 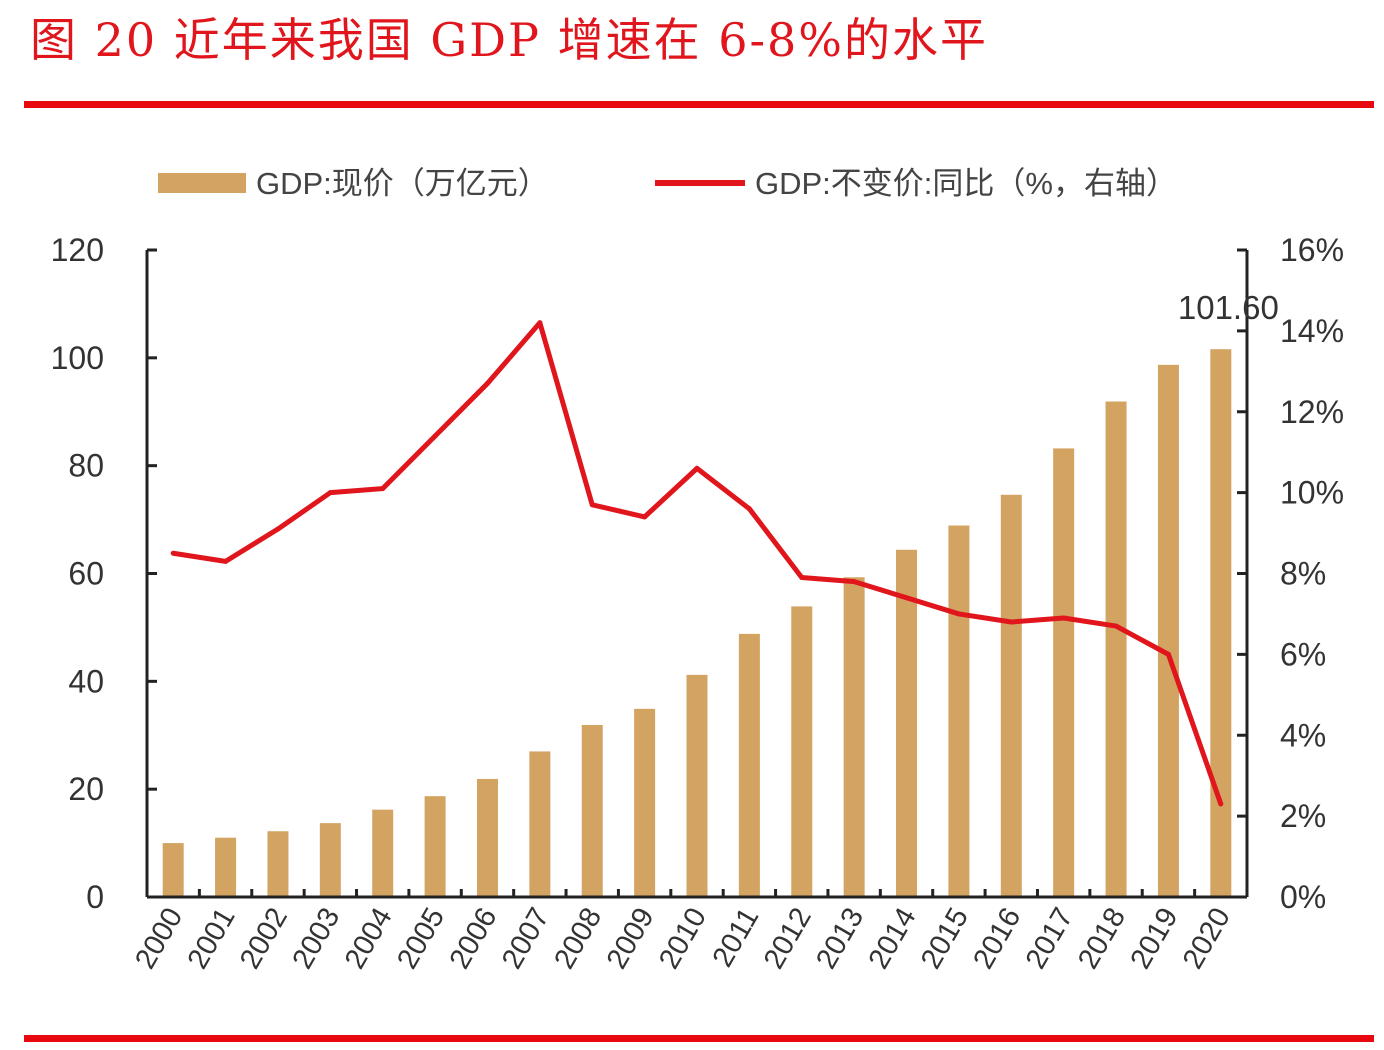 What do you see at coordinates (86, 789) in the screenshot?
I see `left-tick-label: 20` at bounding box center [86, 789].